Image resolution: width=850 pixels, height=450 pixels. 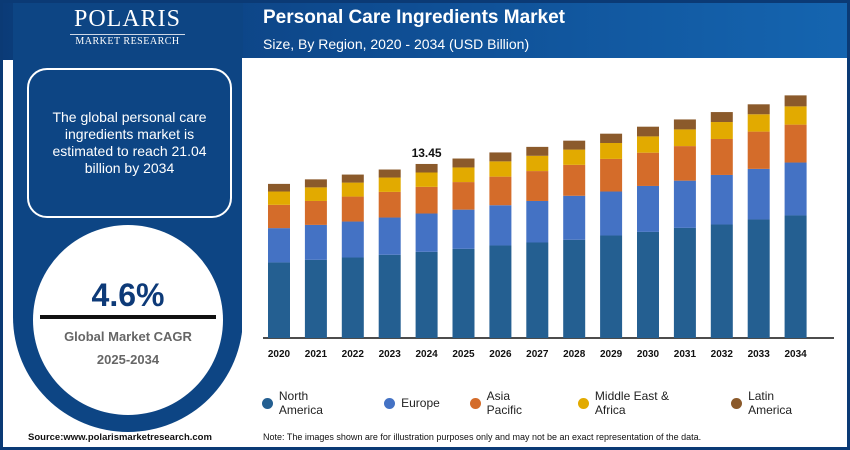 I want to click on bar-asia-pacific-2026, so click(x=500, y=191).